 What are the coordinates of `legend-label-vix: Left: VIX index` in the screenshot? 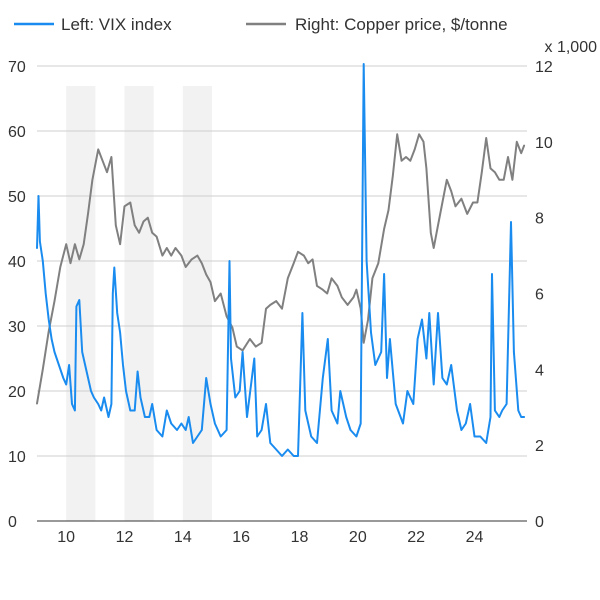 It's located at (116, 24).